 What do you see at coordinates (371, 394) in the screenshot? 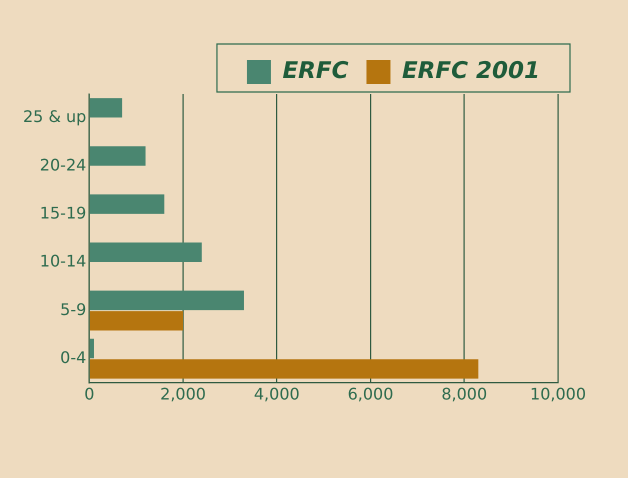
I see `x-tick-label: 6,000` at bounding box center [371, 394].